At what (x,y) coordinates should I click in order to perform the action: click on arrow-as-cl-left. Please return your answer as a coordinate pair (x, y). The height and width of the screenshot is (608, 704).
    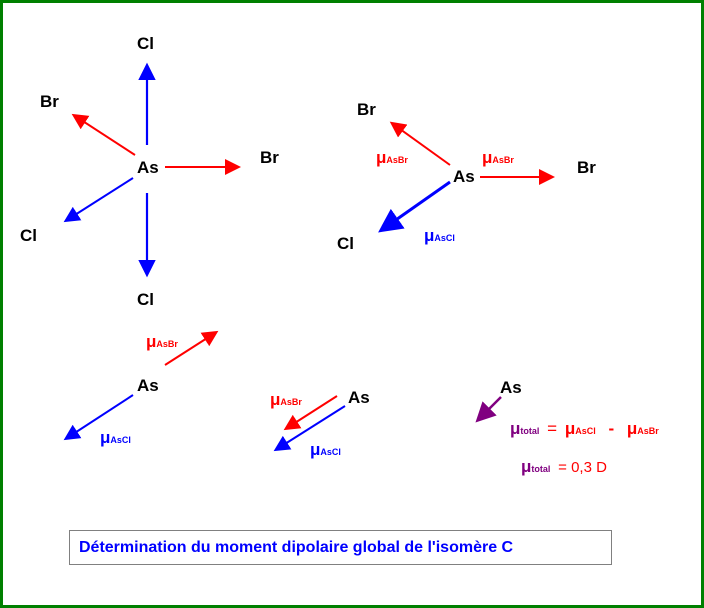
    Looking at the image, I should click on (98, 200).